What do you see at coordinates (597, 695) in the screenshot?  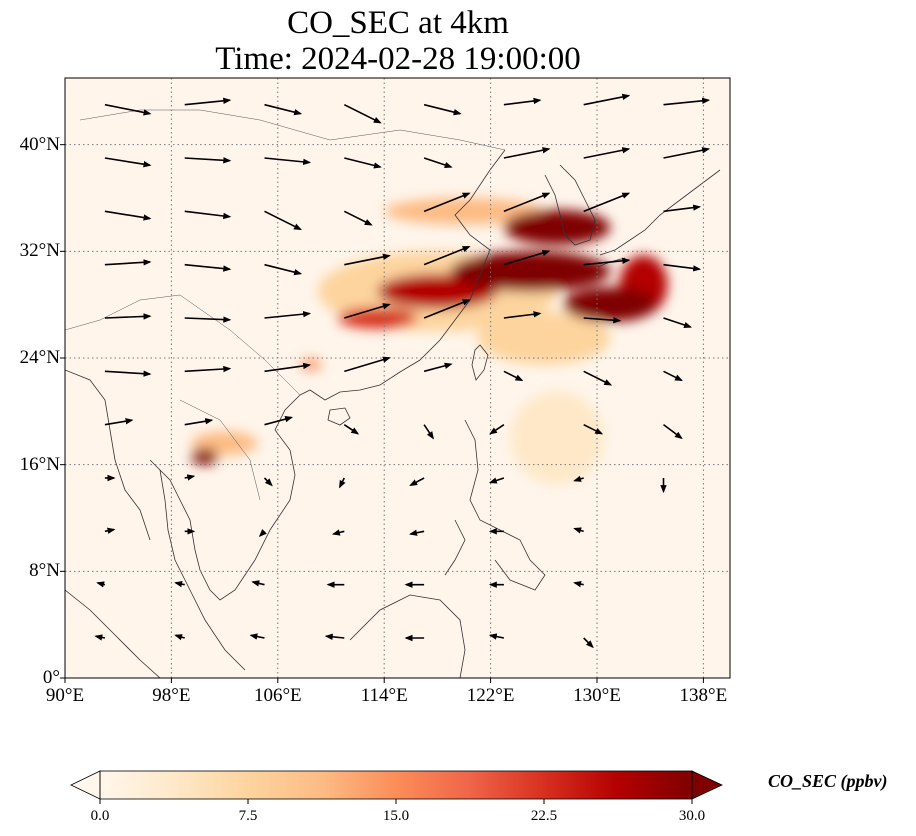 I see `lon-tick-label: 130°E` at bounding box center [597, 695].